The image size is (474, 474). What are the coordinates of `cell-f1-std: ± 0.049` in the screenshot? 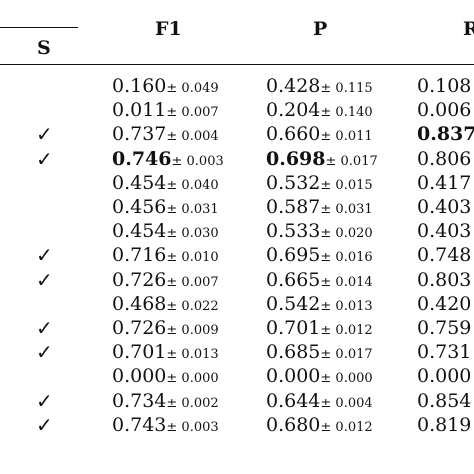 It's located at (192, 88).